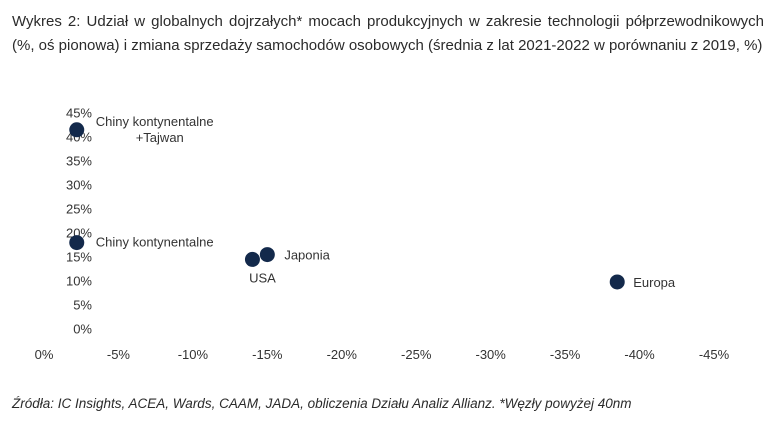 The height and width of the screenshot is (425, 775). What do you see at coordinates (44, 354) in the screenshot?
I see `x-tick-label: 0%` at bounding box center [44, 354].